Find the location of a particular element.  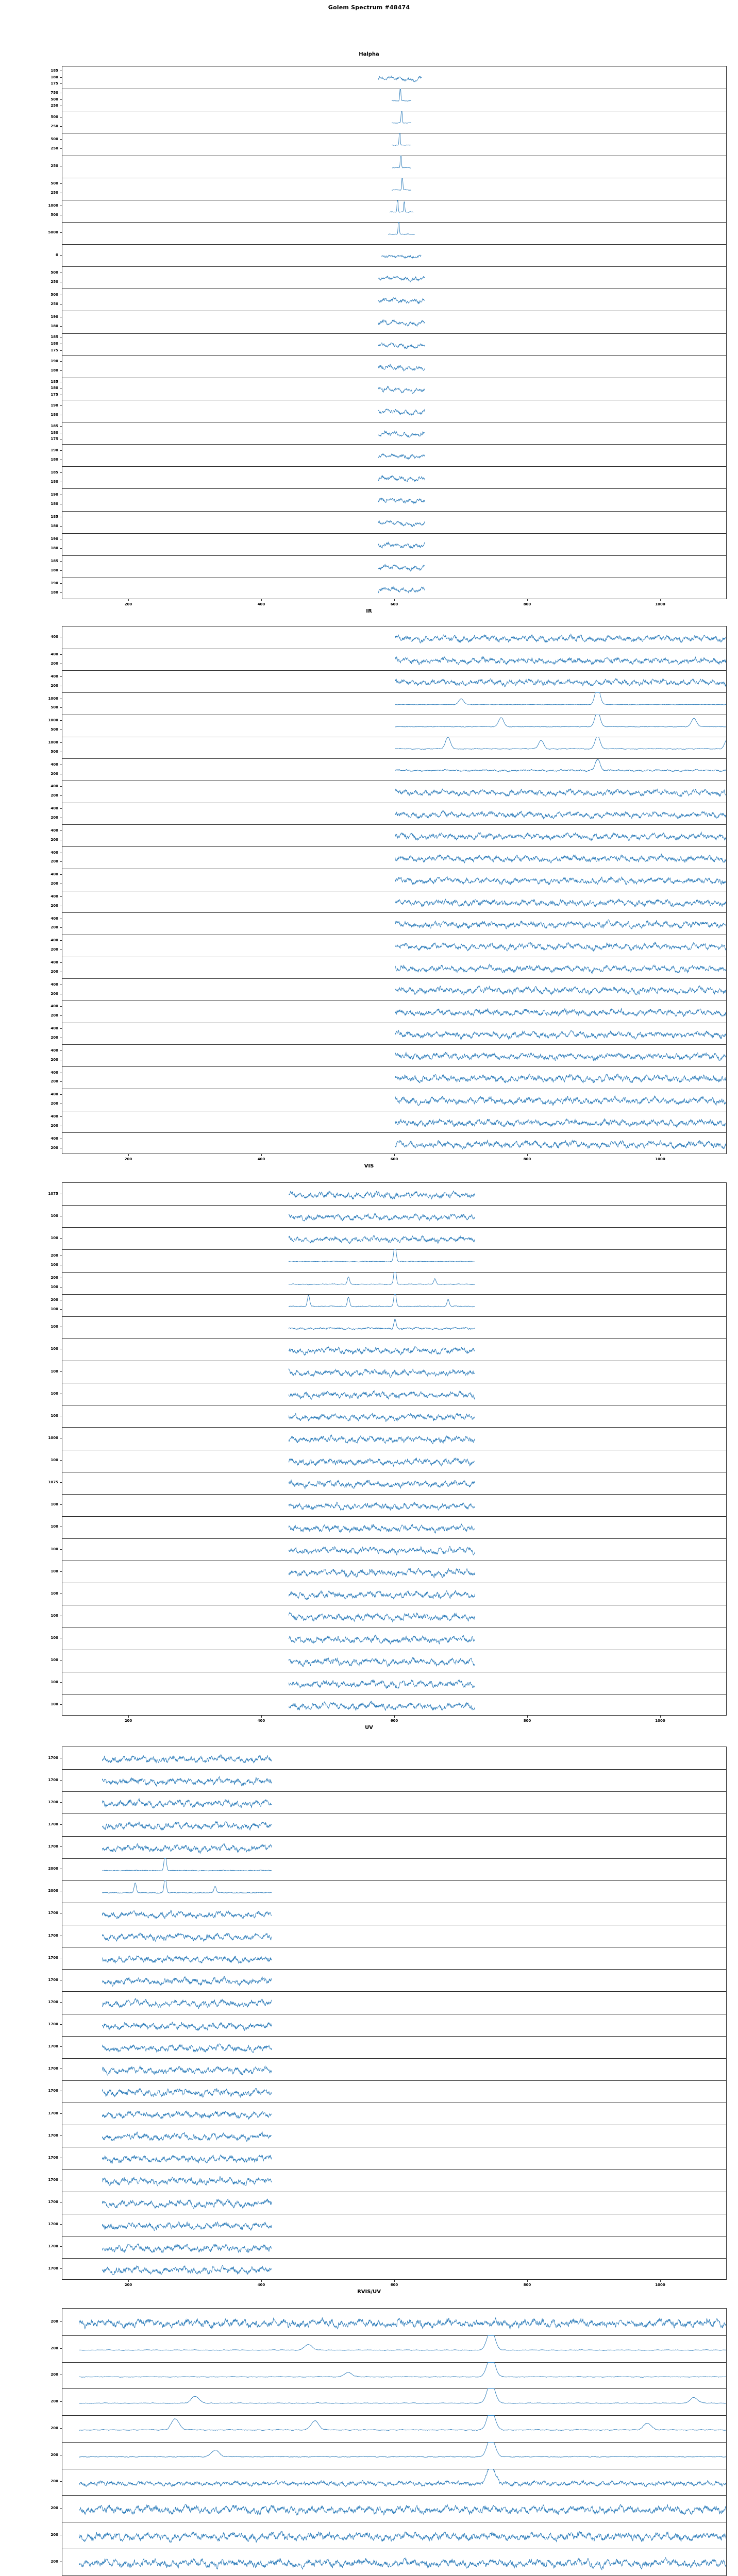

y-tick-label: 1075 is located at coordinates (53, 1193).